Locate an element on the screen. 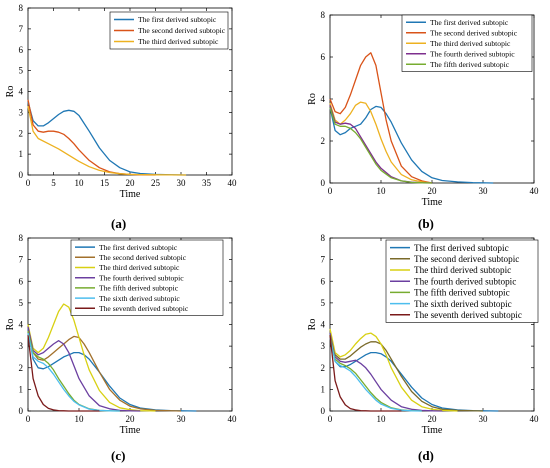 This screenshot has width=550, height=468. caption-d-text: (d) is located at coordinates (426, 455).